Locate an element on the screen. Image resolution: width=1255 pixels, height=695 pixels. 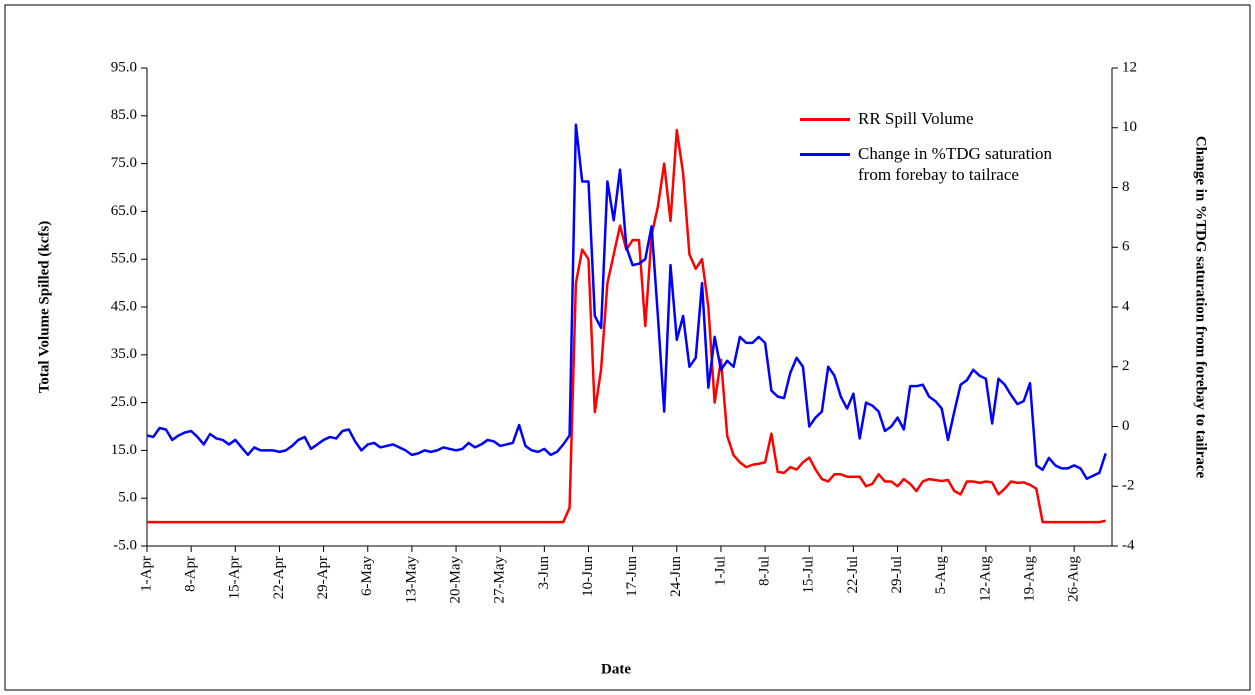
x-tick-label: 6-May is located at coordinates (367, 576).